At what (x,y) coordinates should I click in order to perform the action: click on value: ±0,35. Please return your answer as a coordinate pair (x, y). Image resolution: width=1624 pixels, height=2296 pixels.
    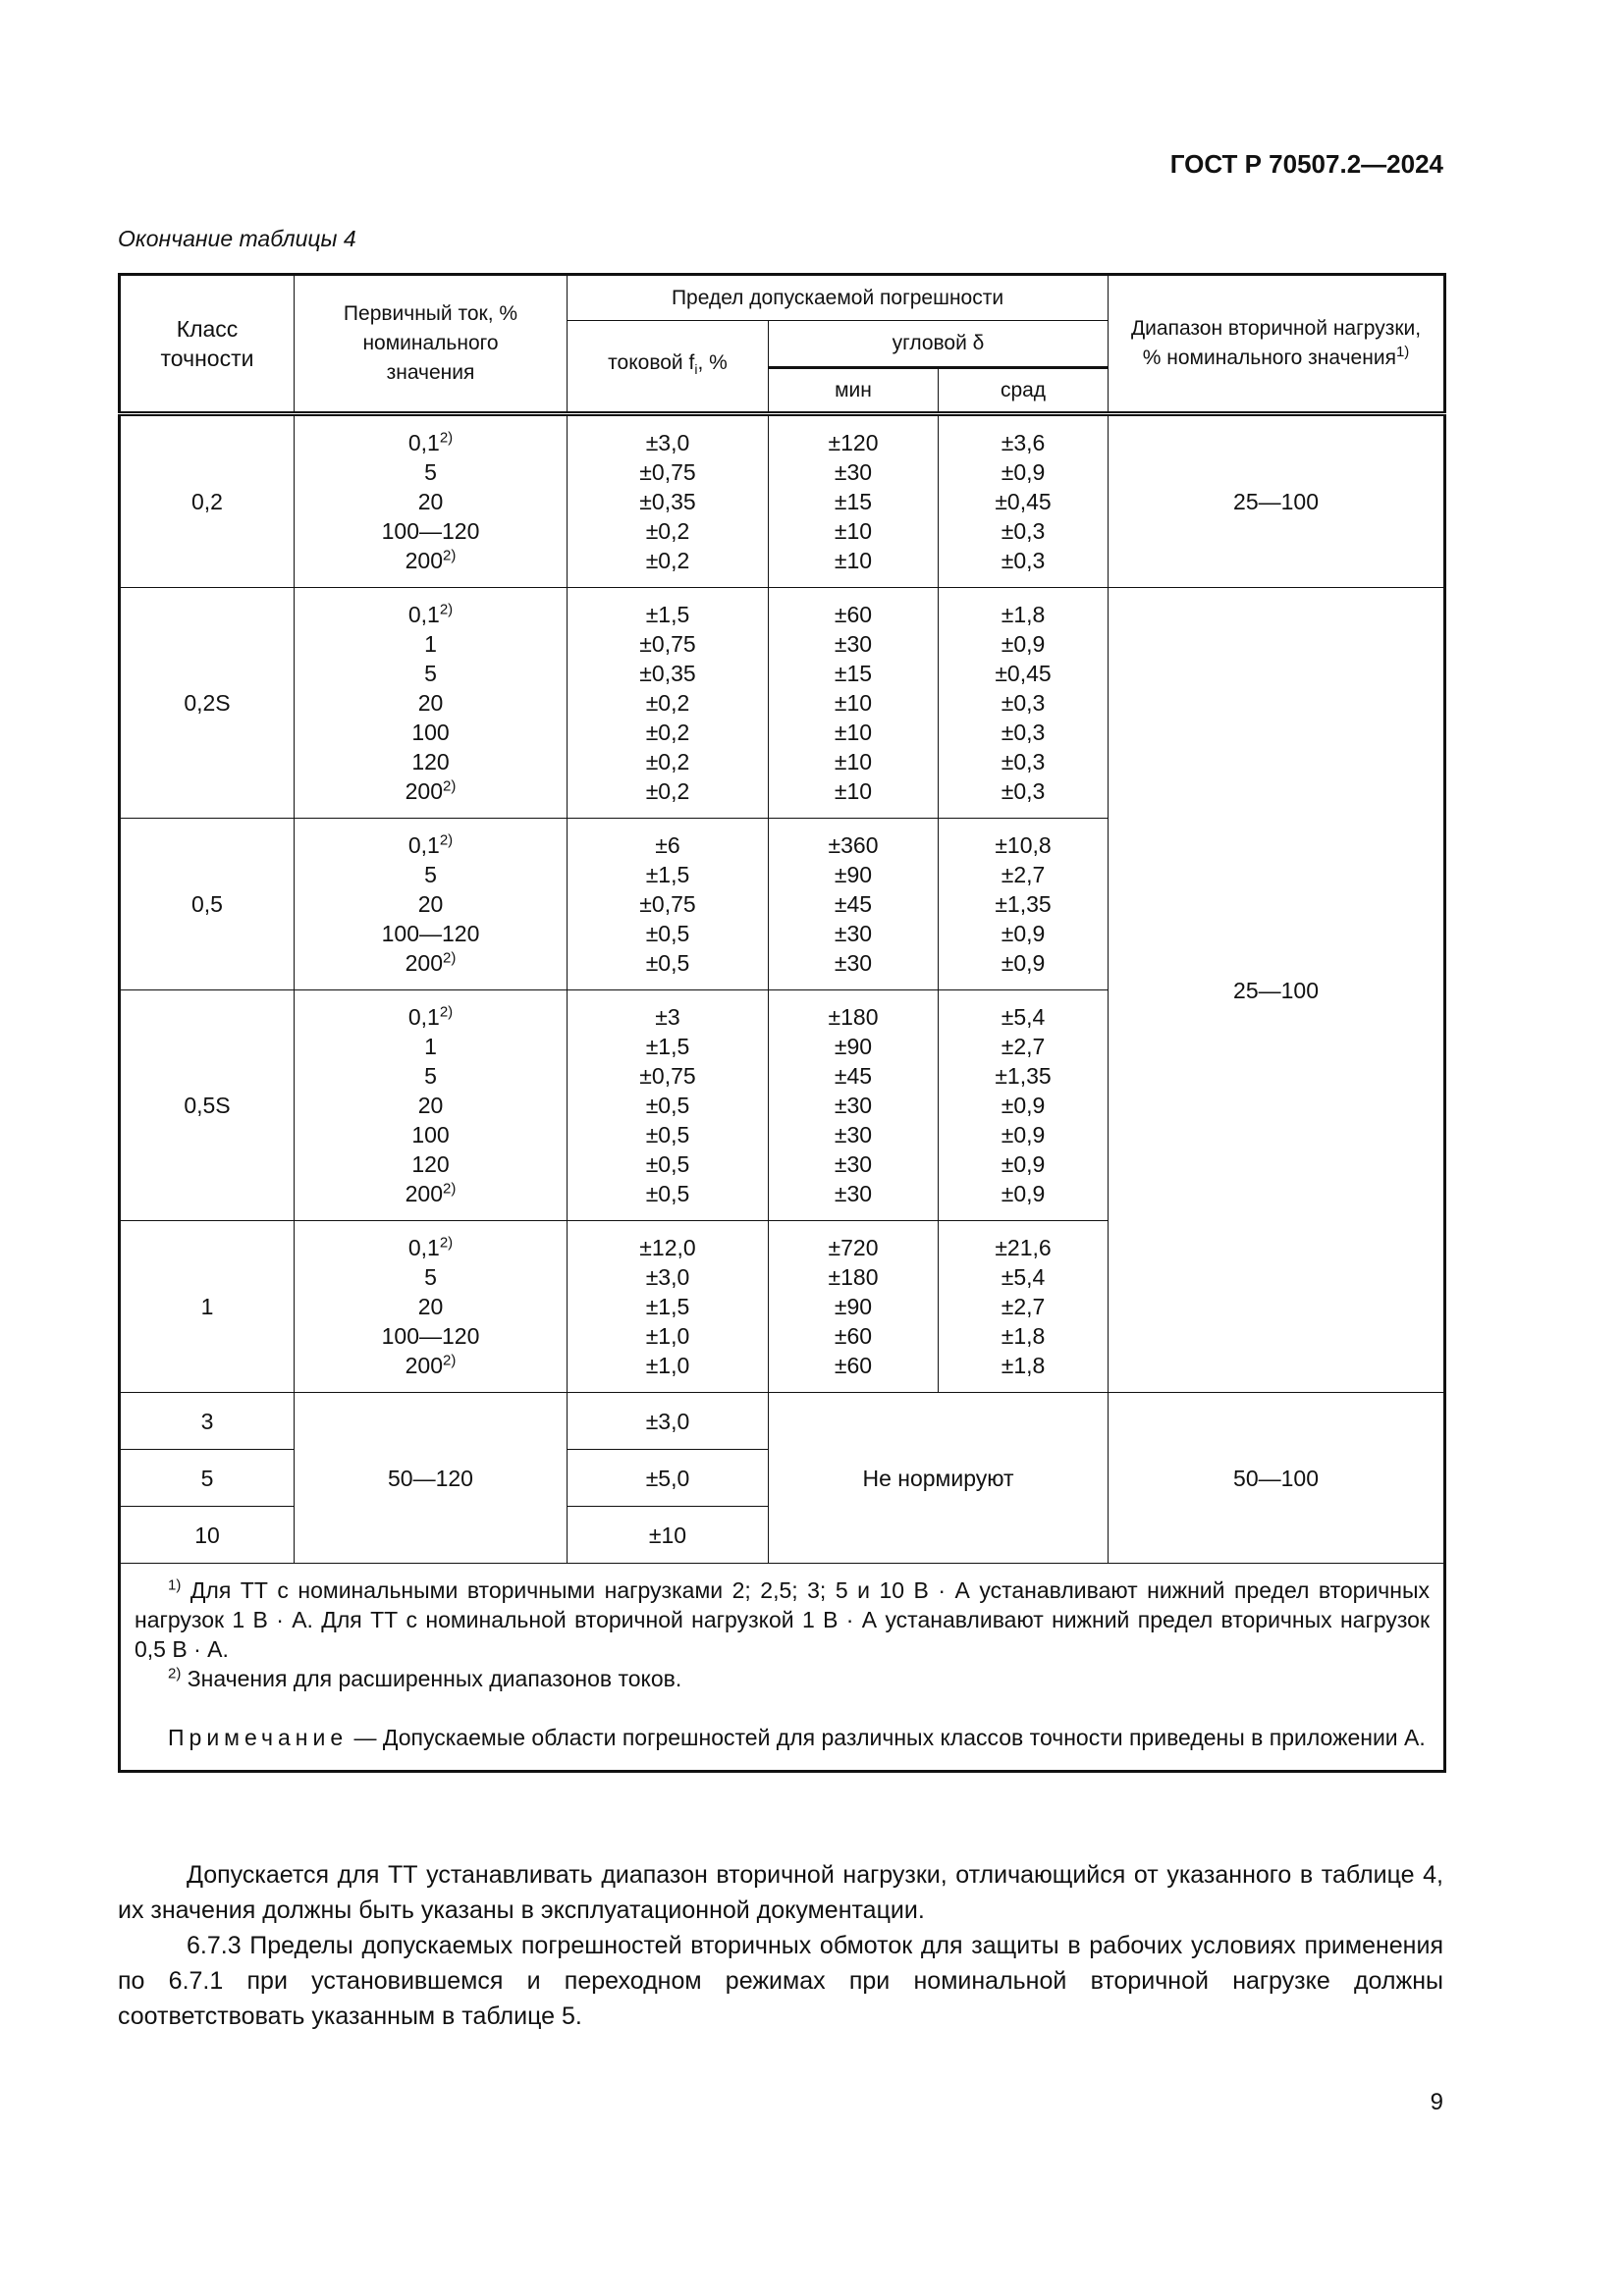
    Looking at the image, I should click on (667, 502).